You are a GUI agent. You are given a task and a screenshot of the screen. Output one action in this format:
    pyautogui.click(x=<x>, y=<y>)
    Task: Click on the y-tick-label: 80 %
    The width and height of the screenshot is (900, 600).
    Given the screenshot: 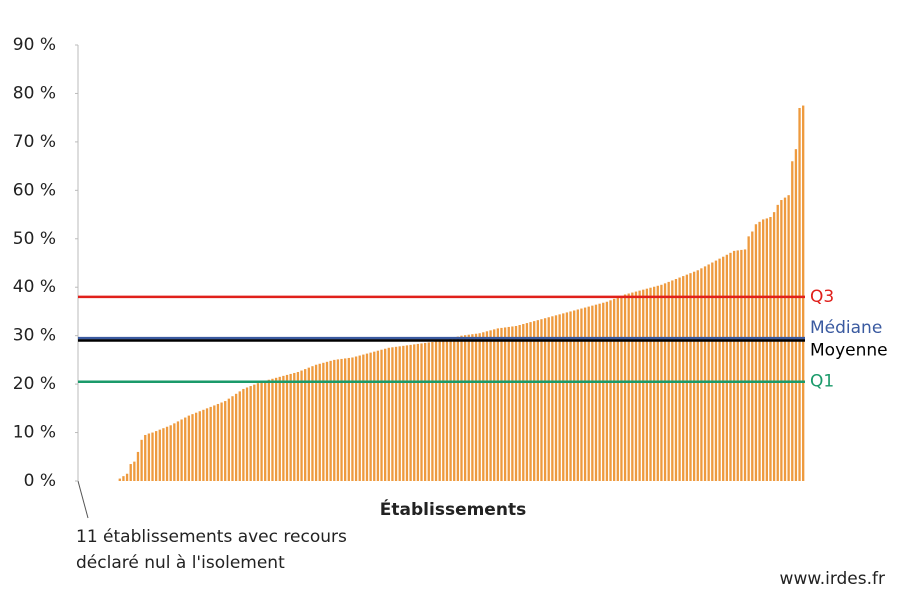 What is the action you would take?
    pyautogui.click(x=34, y=93)
    